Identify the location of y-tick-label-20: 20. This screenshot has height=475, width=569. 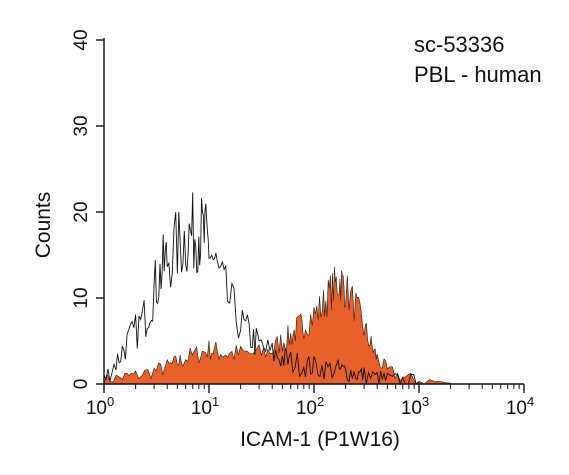
(81, 211).